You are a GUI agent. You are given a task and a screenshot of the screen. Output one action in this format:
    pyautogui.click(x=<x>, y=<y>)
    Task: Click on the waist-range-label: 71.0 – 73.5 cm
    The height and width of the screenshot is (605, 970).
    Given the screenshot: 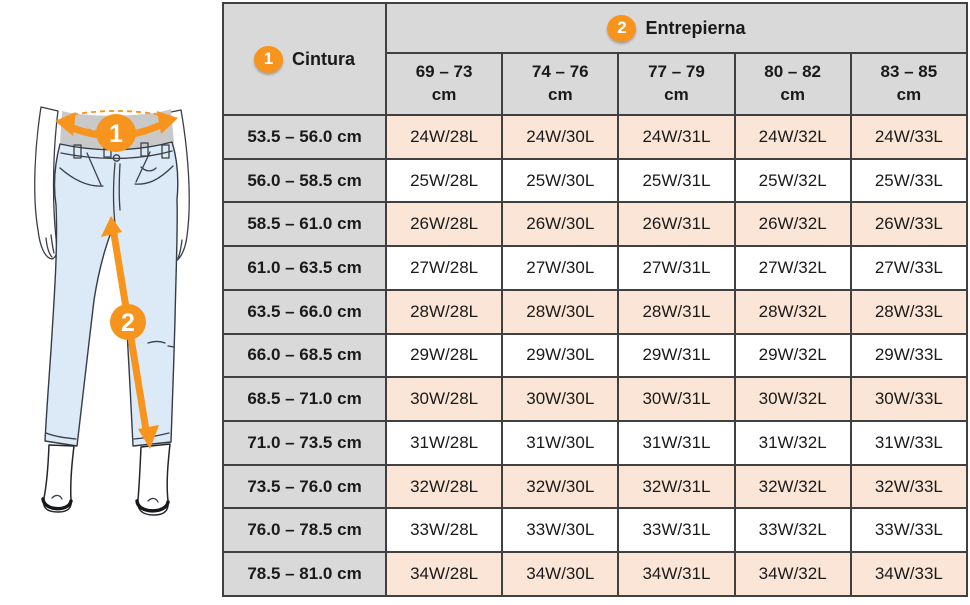 What is the action you would take?
    pyautogui.click(x=304, y=443)
    